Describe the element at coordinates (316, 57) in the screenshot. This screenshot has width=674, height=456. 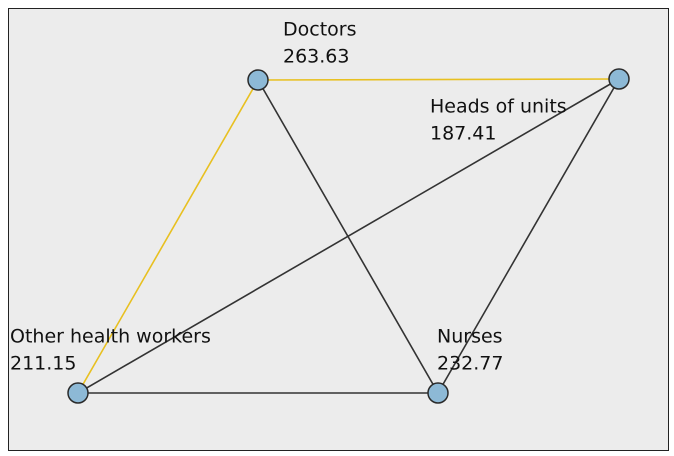
I see `node-value: 263.63` at that location.